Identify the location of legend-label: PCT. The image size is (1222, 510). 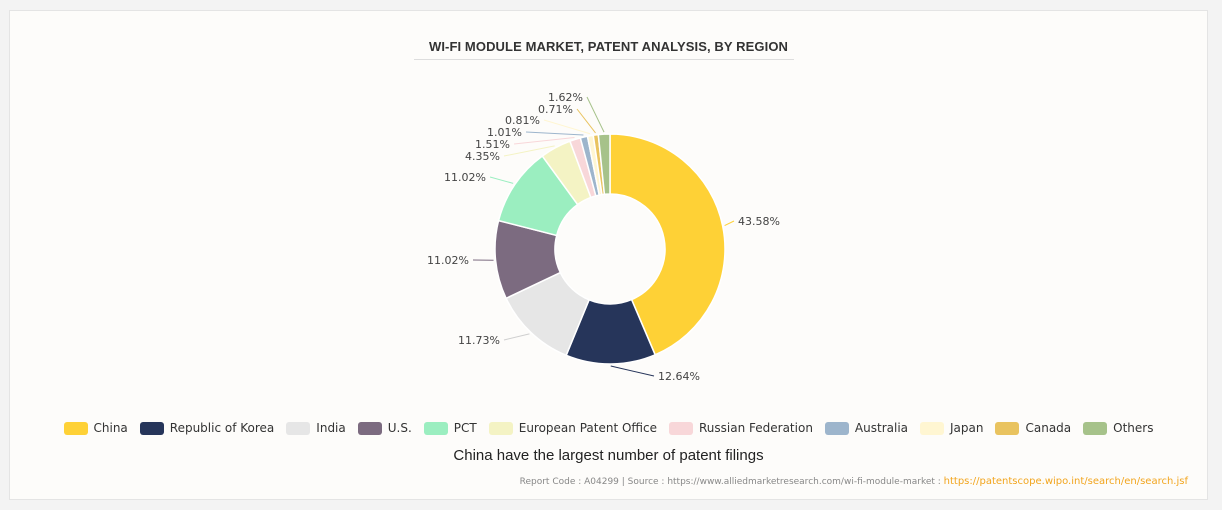
(465, 428).